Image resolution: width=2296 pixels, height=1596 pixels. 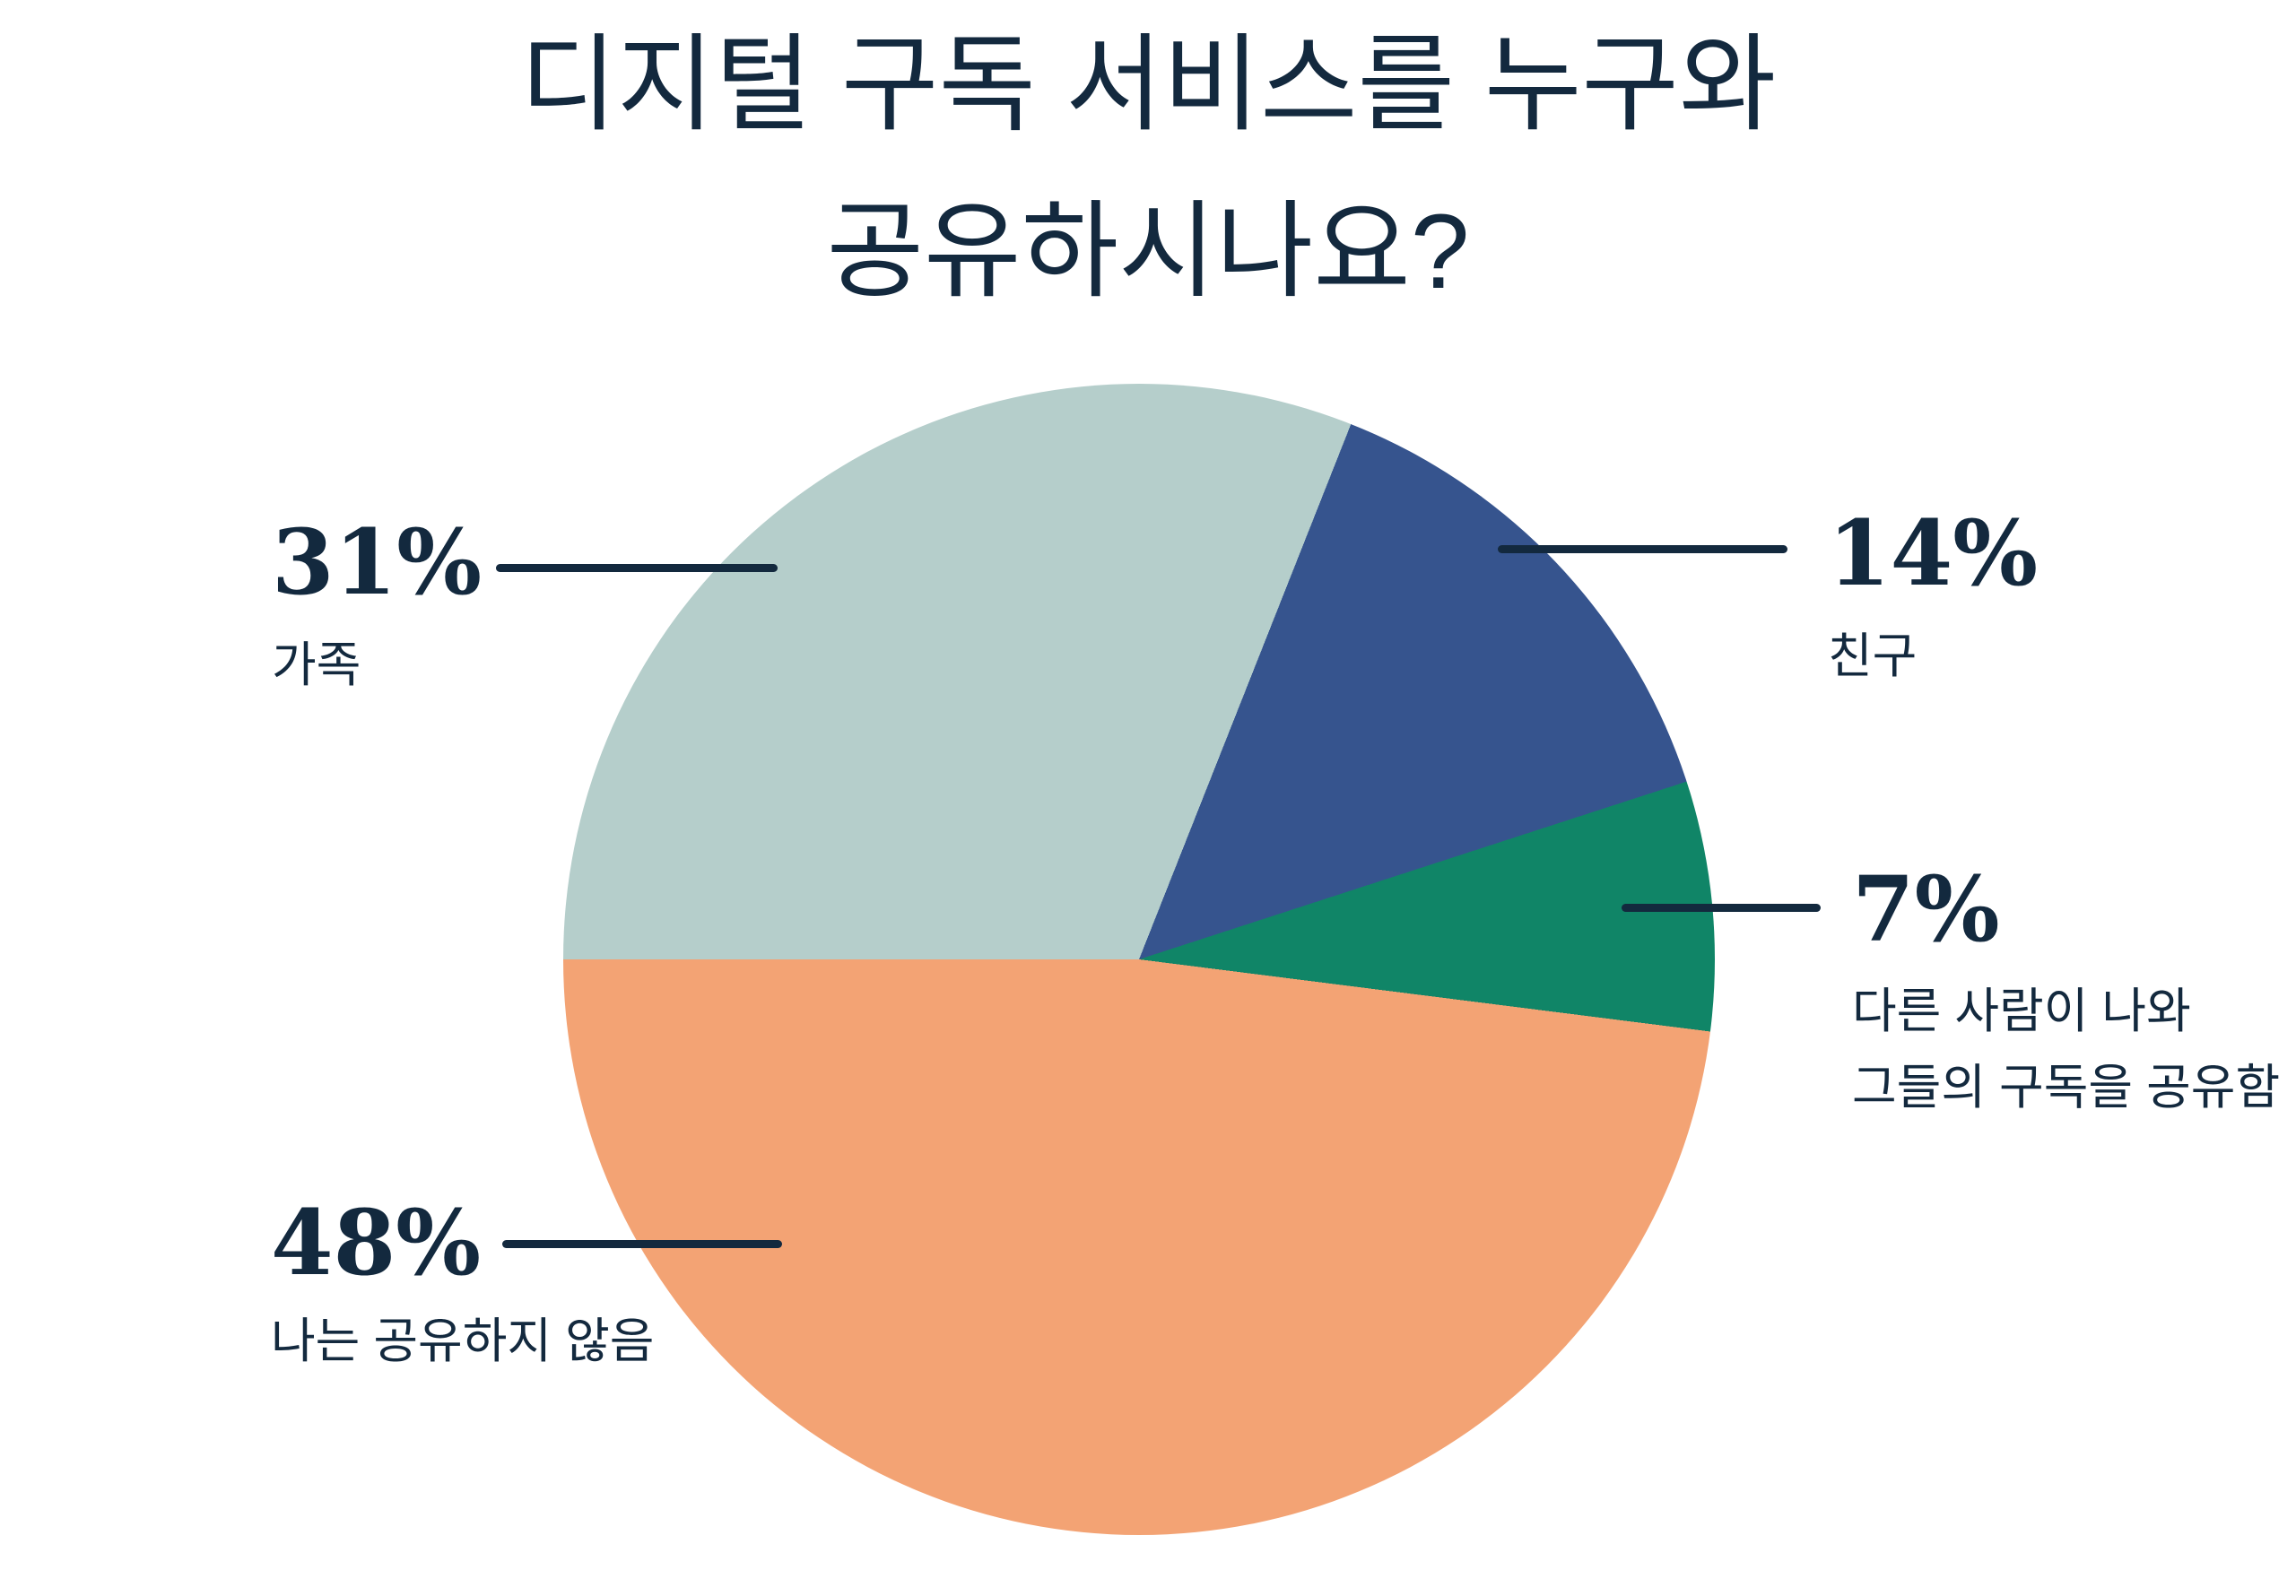 What do you see at coordinates (376, 1243) in the screenshot?
I see `value-label-noshare: 48%` at bounding box center [376, 1243].